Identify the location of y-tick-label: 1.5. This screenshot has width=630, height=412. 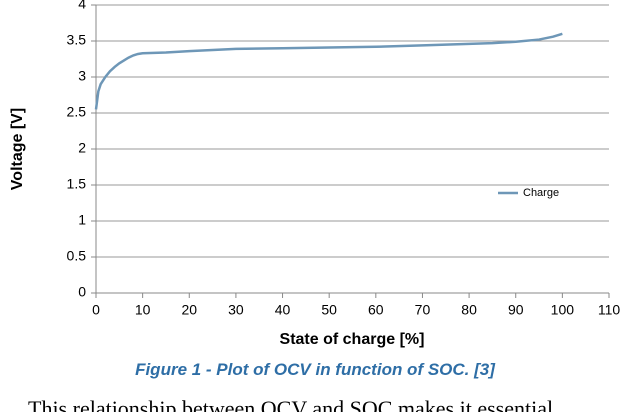
(77, 184).